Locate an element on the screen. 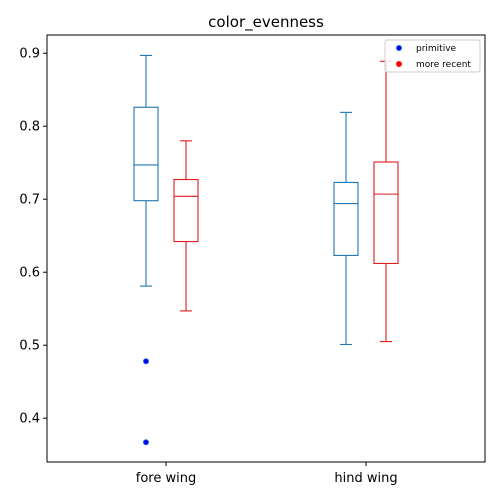  y-tick-label: 0.9 is located at coordinates (29, 54).